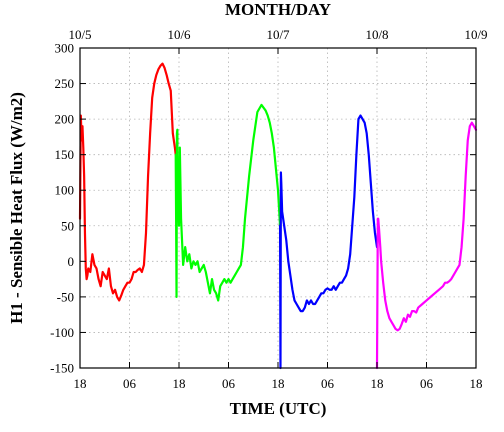 This screenshot has height=432, width=504. Describe the element at coordinates (179, 34) in the screenshot. I see `top-tick-label: 10/6` at that location.